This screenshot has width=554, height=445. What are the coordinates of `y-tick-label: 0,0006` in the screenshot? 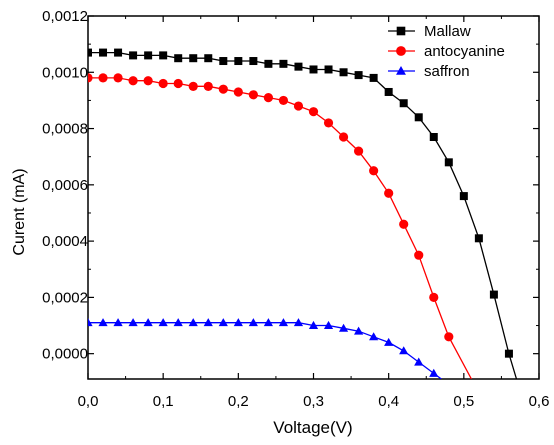 It's located at (65, 185).